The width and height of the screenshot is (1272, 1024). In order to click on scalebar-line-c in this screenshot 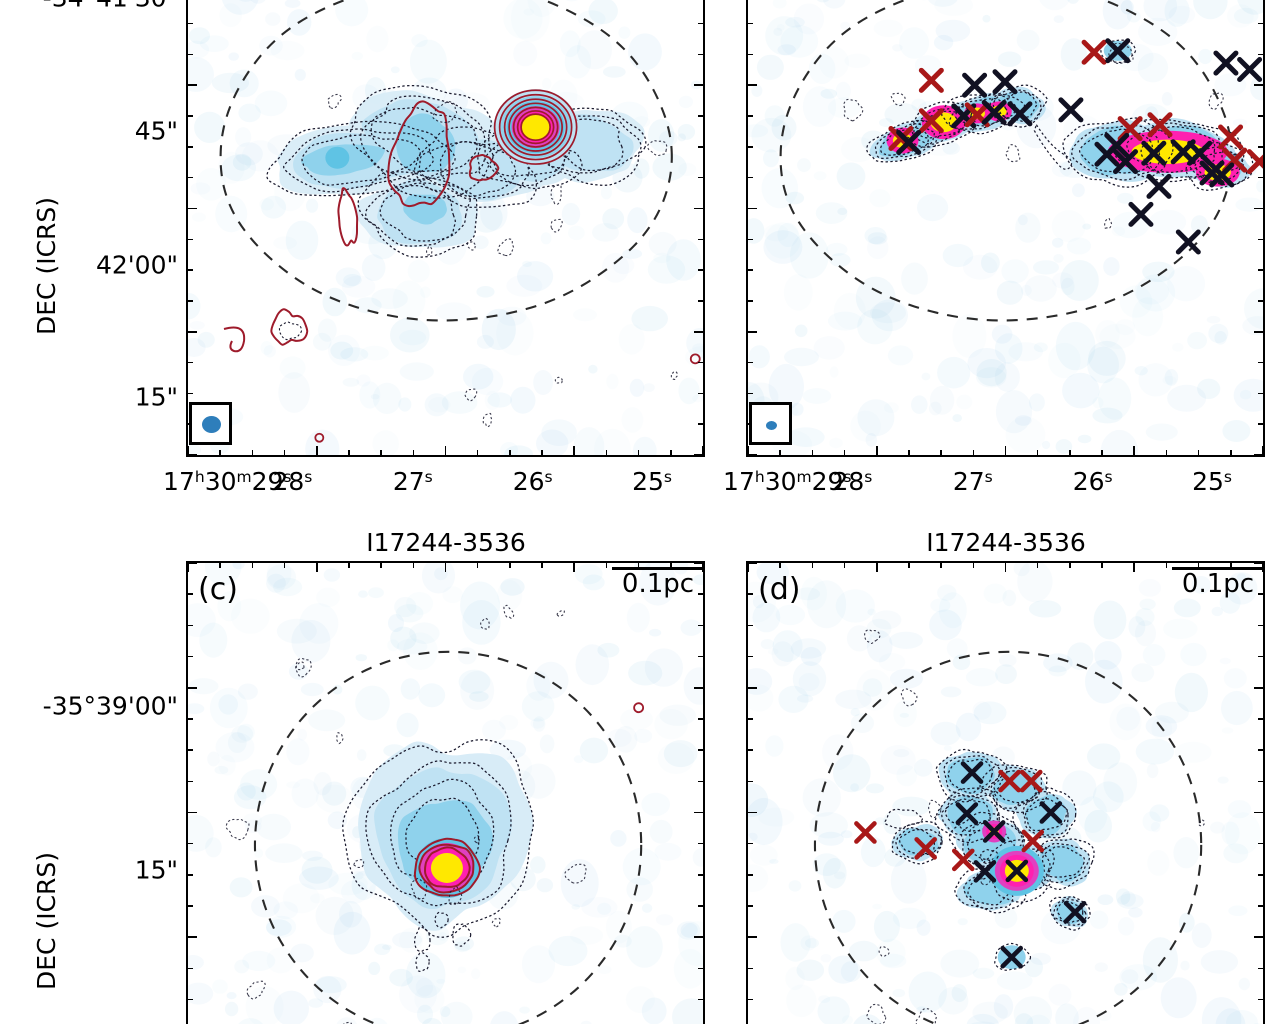, I will do `click(658, 568)`.